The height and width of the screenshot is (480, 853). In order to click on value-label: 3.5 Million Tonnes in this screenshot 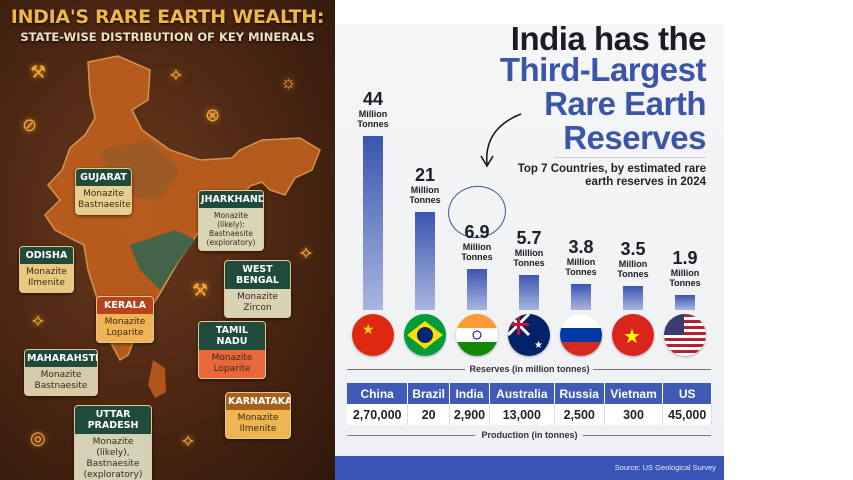, I will do `click(633, 258)`.